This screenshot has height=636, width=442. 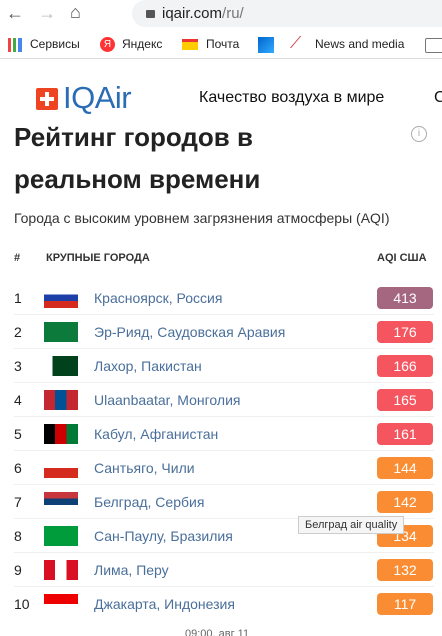 I want to click on back-button: ←, so click(x=15, y=13).